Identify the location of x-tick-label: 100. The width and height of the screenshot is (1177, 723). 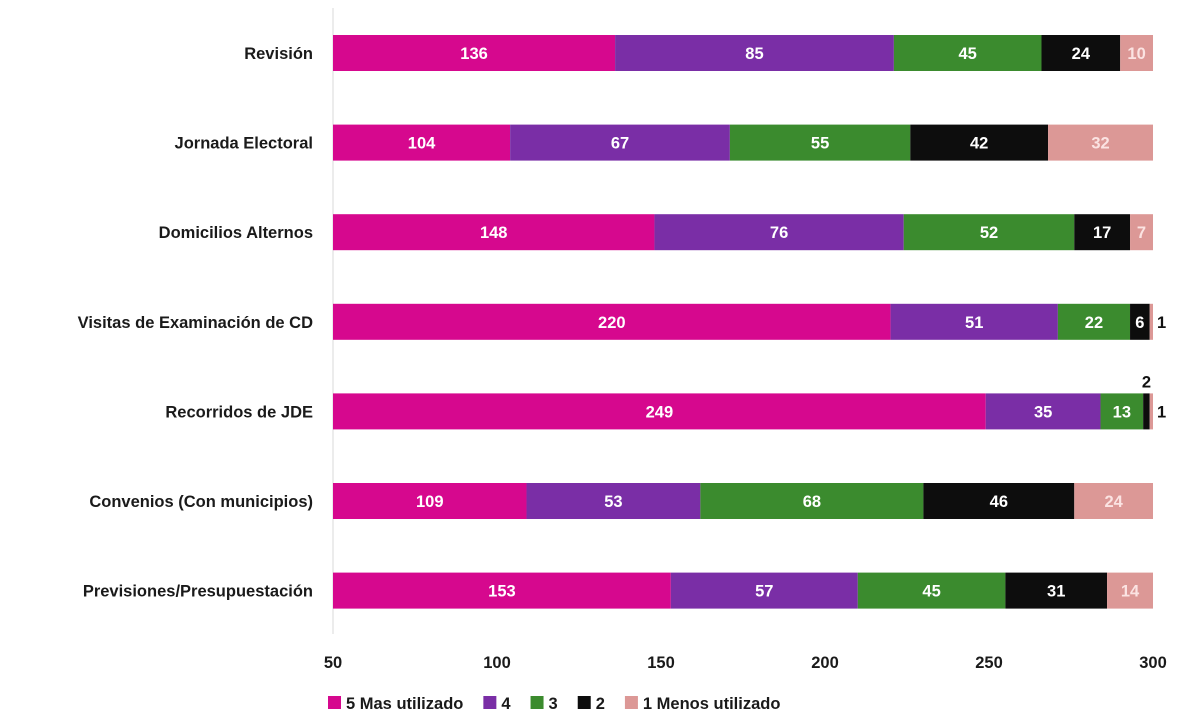
(497, 663).